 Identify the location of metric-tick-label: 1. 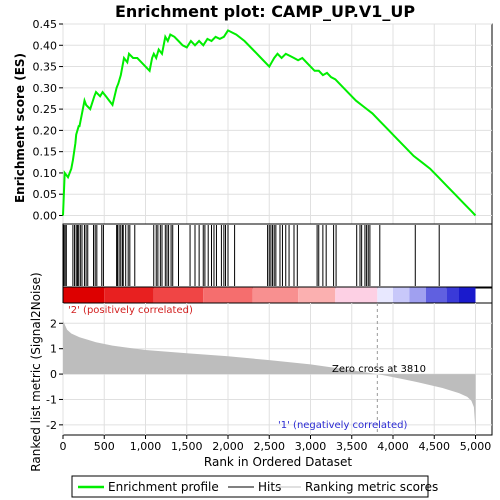
(53, 349).